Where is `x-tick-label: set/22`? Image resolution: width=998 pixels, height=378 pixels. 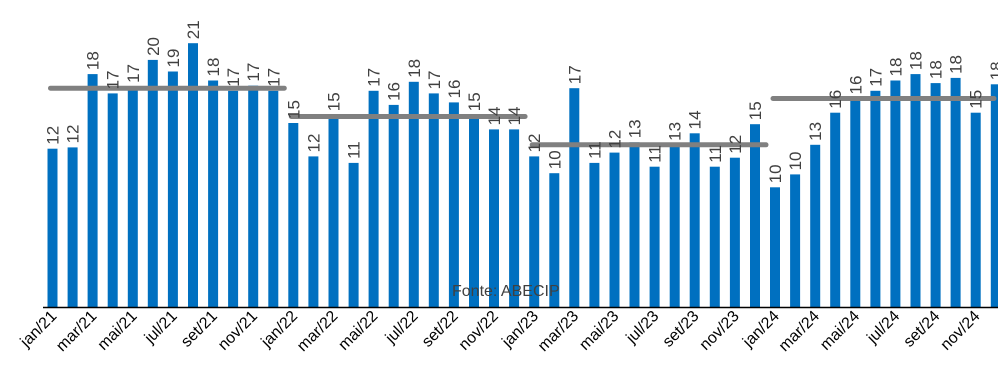
x-tick-label: set/22 is located at coordinates (440, 329).